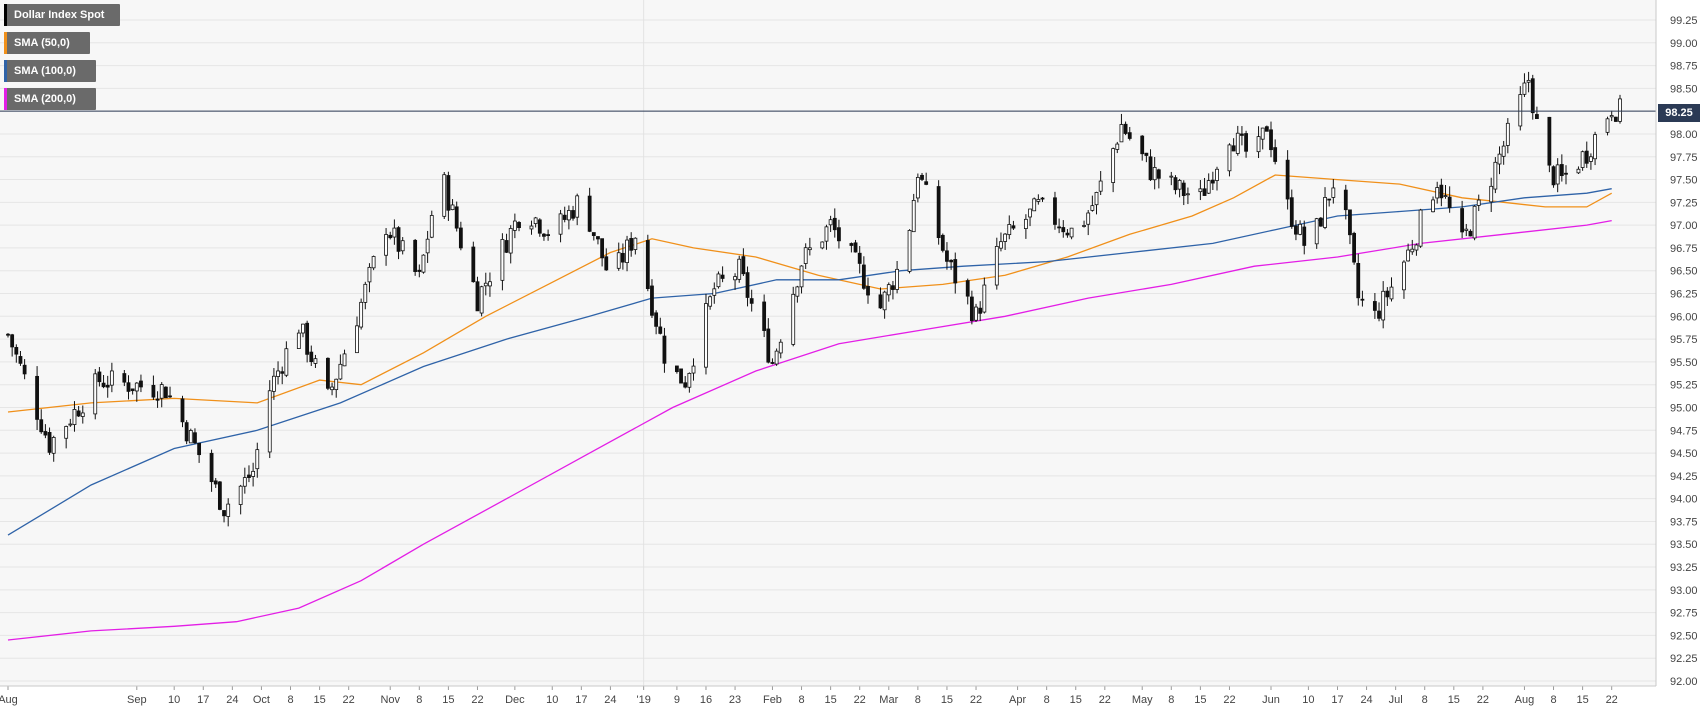 This screenshot has width=1707, height=712. Describe the element at coordinates (610, 700) in the screenshot. I see `x-tick-label: 24` at that location.